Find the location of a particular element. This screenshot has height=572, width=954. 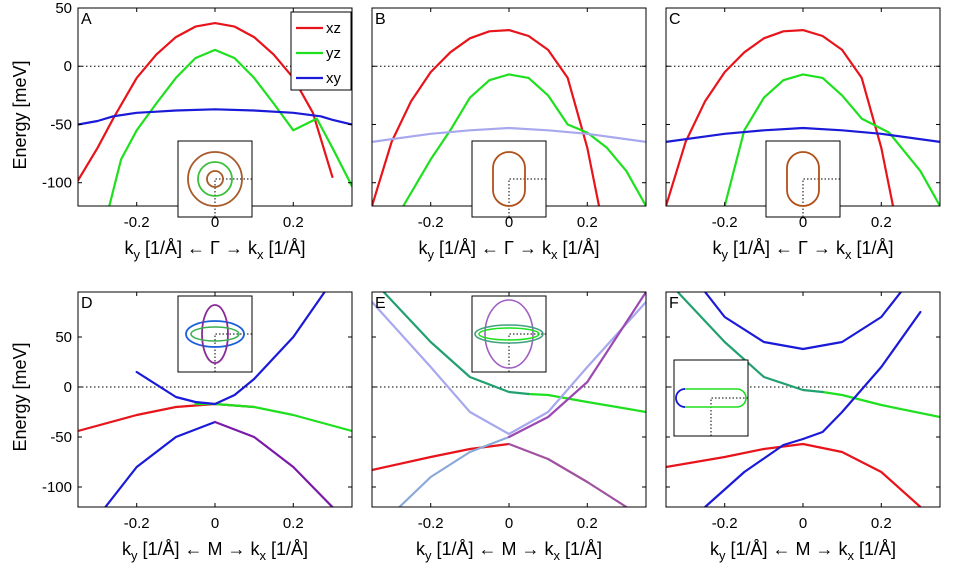

series-yz-inner is located at coordinates (230, 127).